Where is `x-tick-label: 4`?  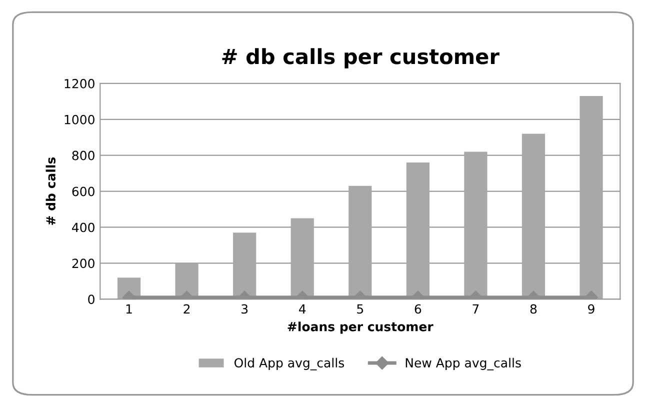 x-tick-label: 4 is located at coordinates (302, 309).